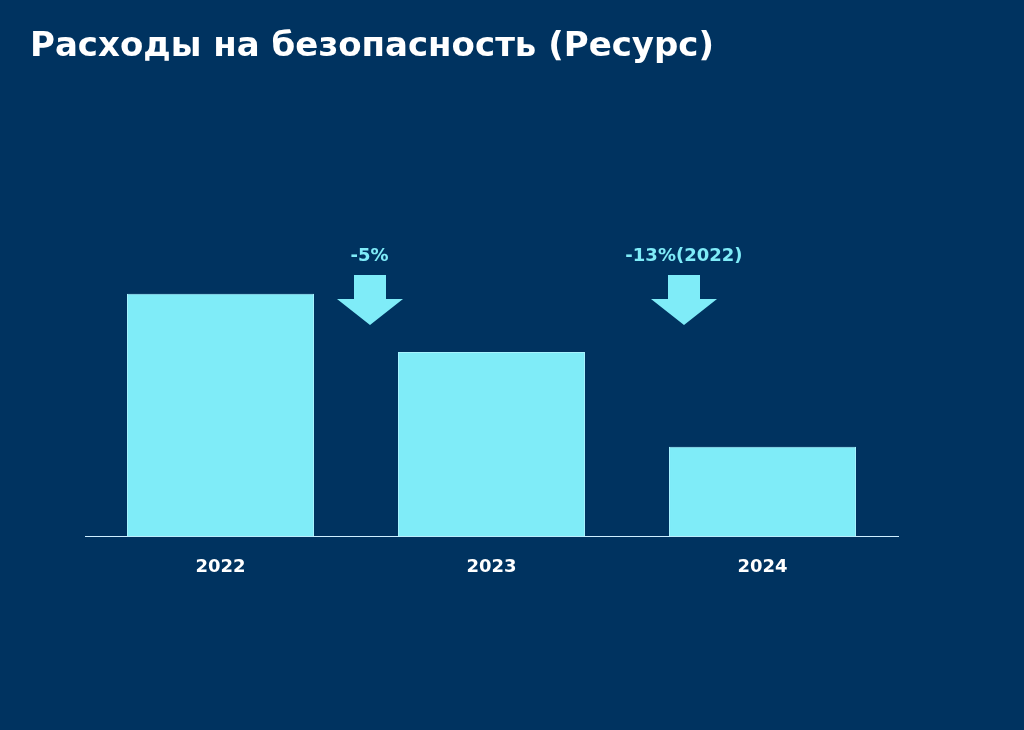 Image resolution: width=1024 pixels, height=730 pixels. I want to click on text: -13%(2022), so click(684, 254).